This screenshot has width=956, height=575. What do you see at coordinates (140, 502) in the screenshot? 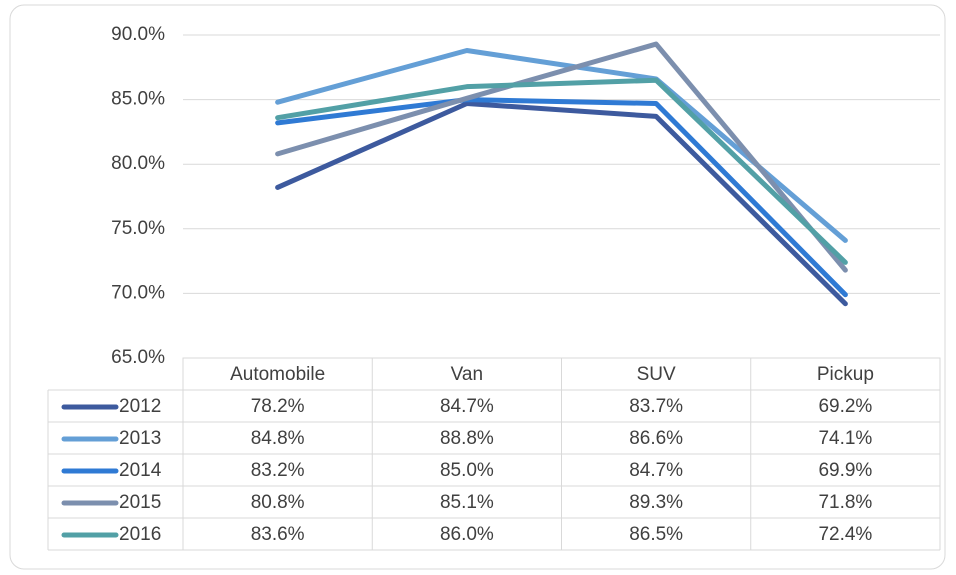
I see `legend-label: 2015` at bounding box center [140, 502].